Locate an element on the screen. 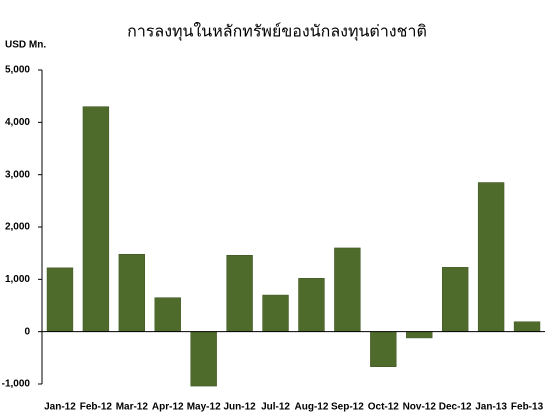 Image resolution: width=555 pixels, height=419 pixels. y-tick-label: 5,000 is located at coordinates (17, 70).